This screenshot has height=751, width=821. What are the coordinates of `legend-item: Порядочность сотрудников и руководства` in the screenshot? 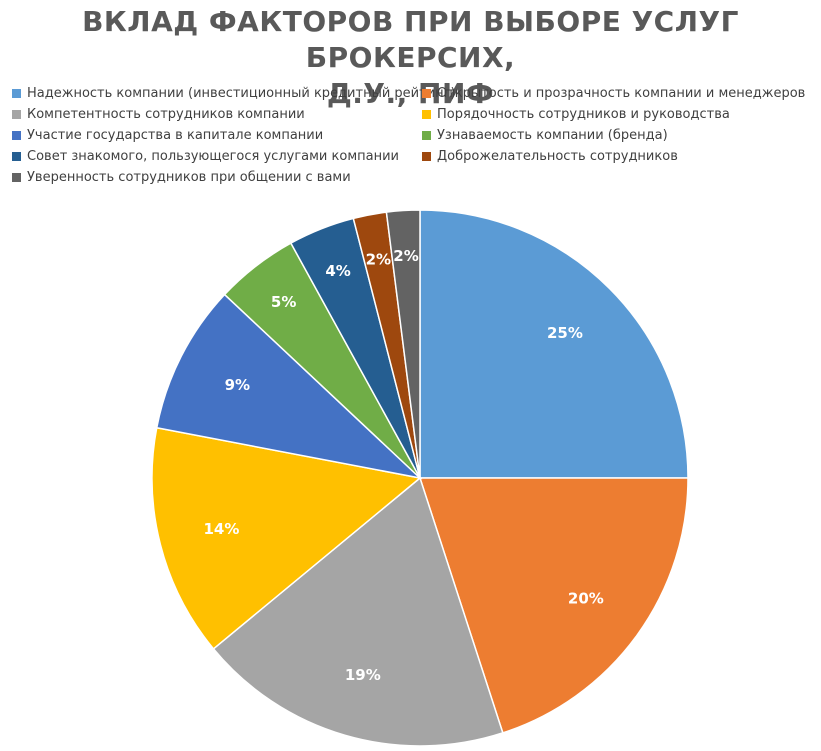 It's located at (617, 114).